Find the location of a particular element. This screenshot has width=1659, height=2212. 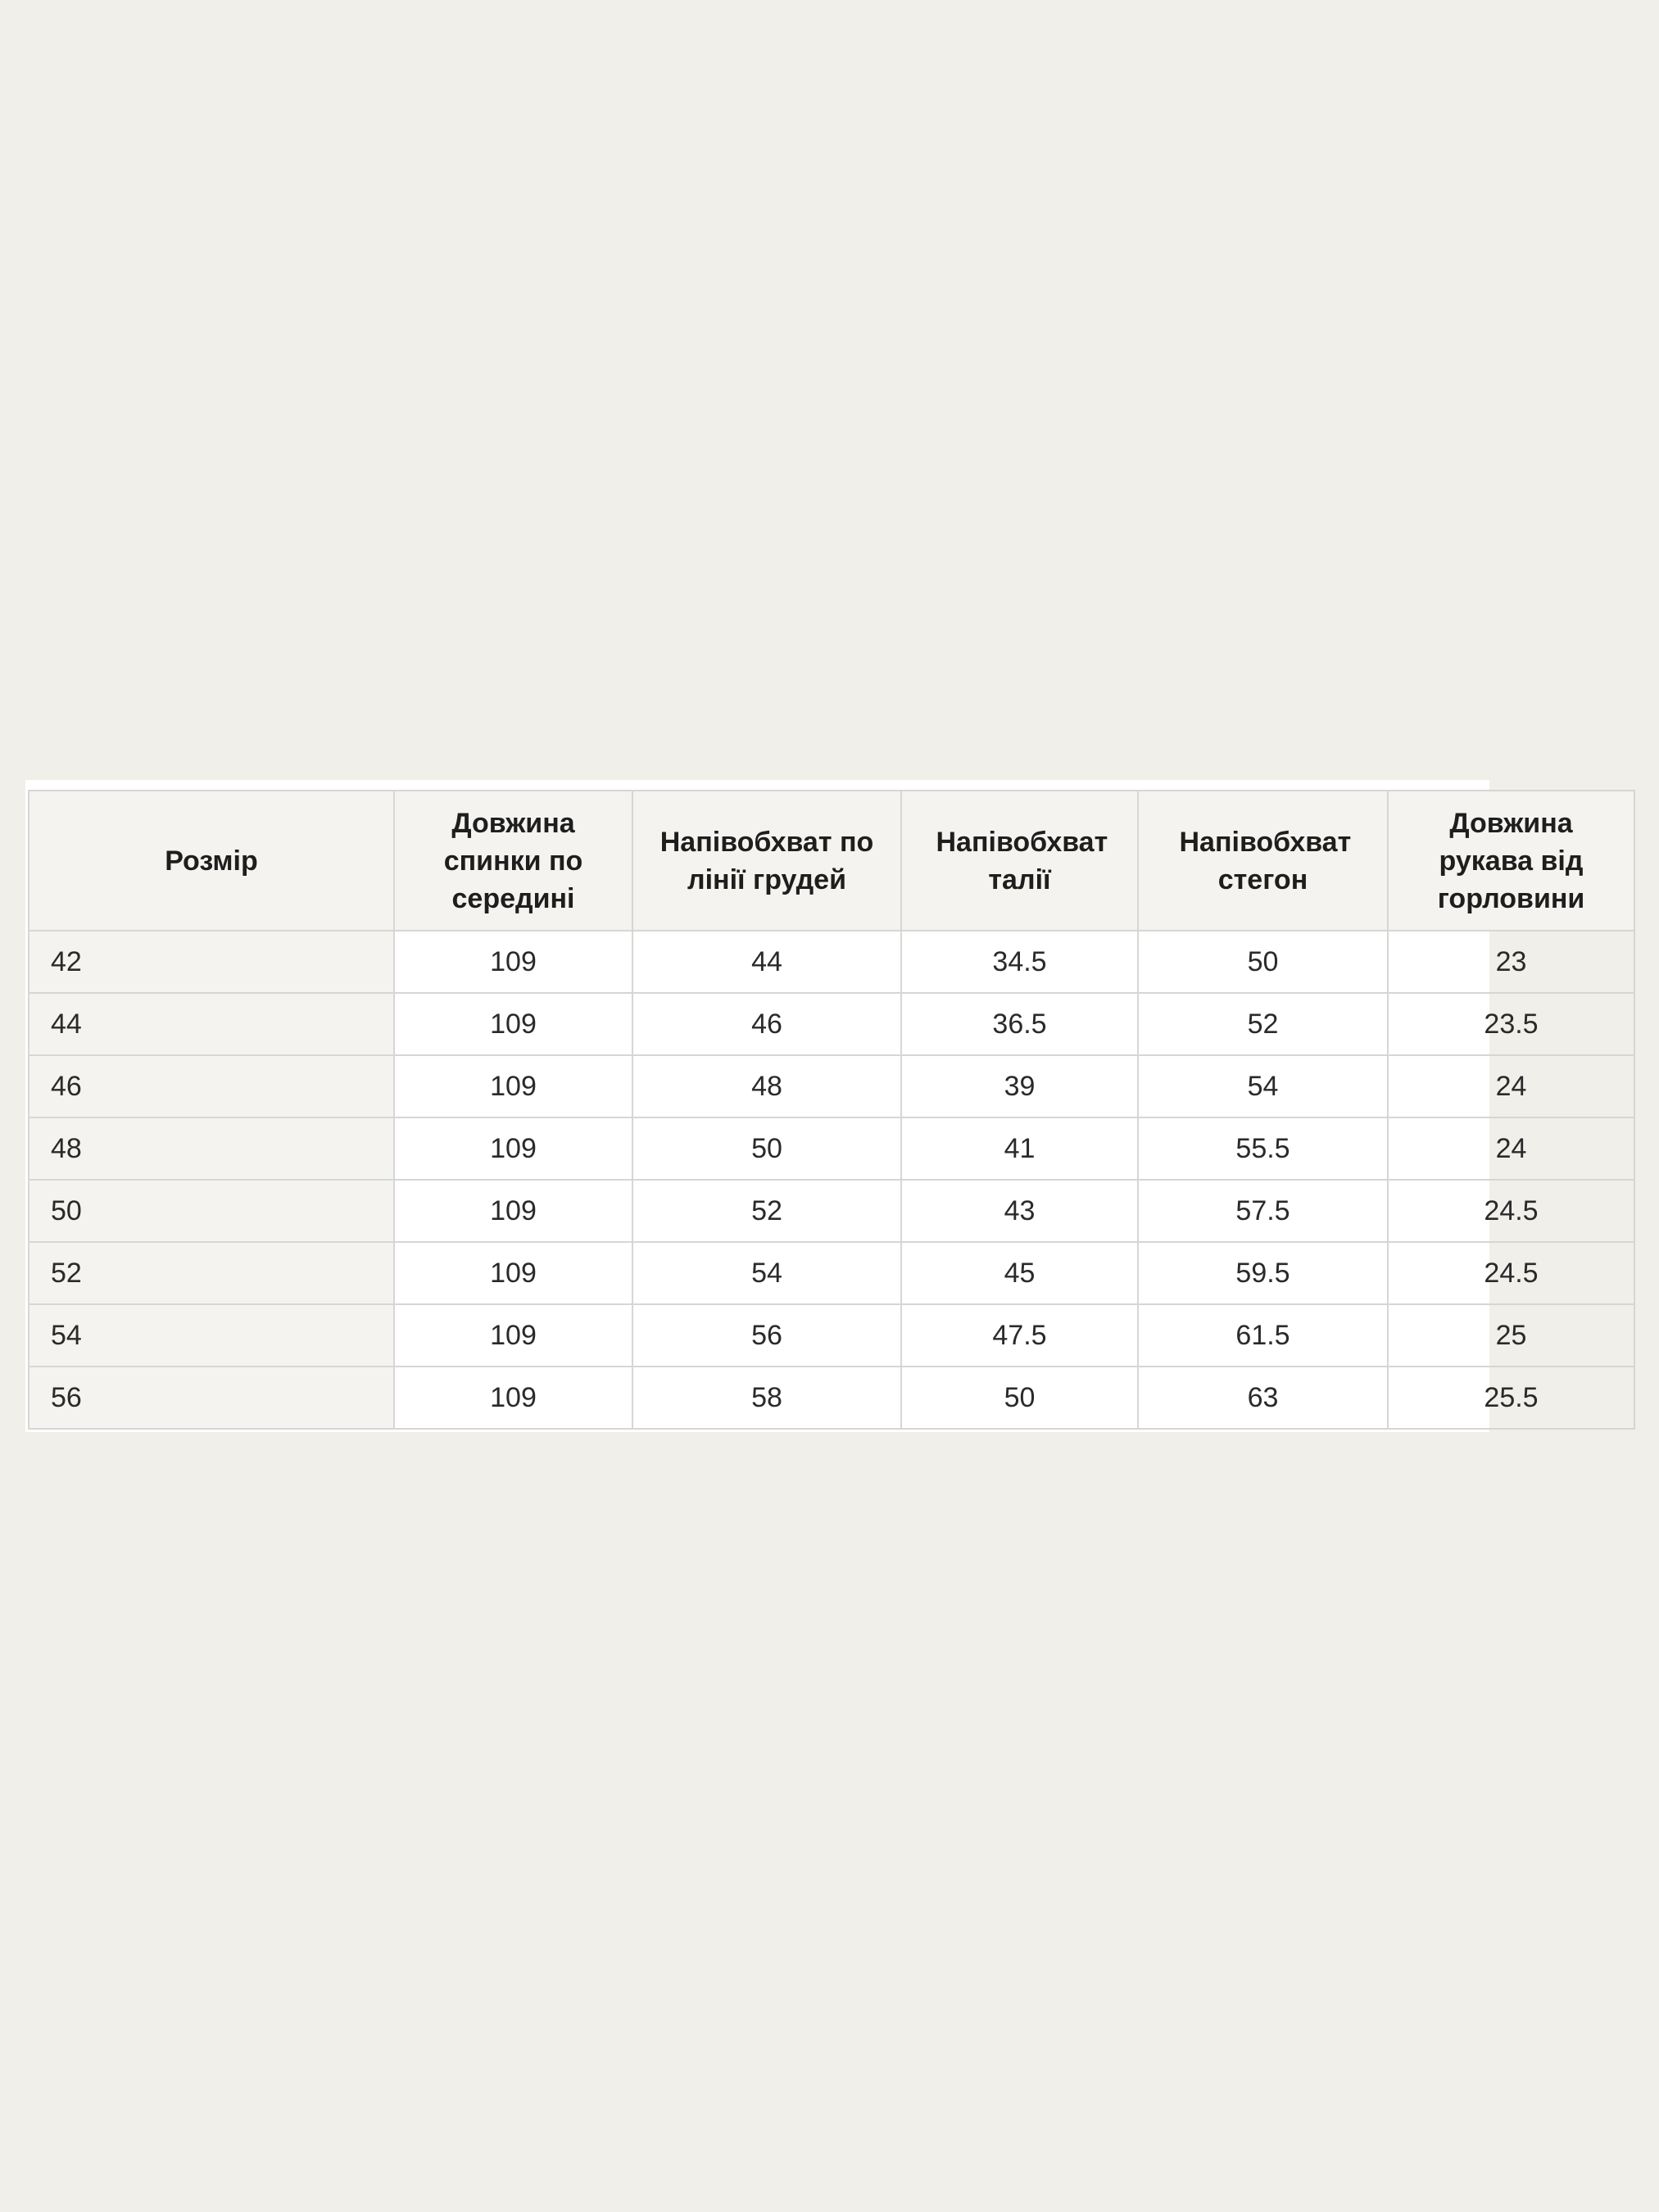

column-header-label: Довжина спинки по середині is located at coordinates (513, 860).